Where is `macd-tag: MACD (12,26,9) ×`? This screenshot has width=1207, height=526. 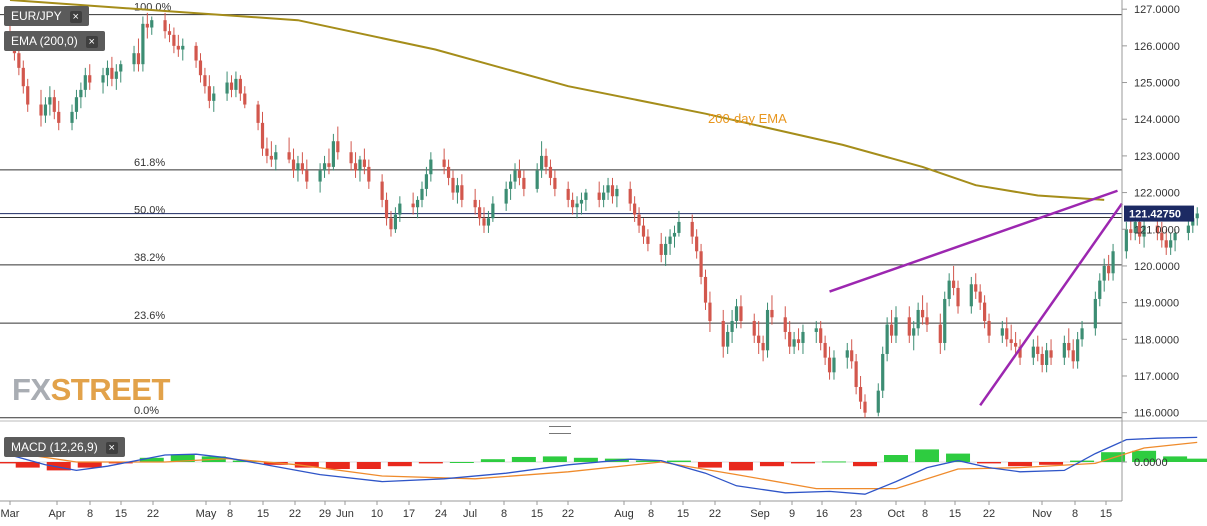
macd-tag: MACD (12,26,9) × is located at coordinates (64, 447).